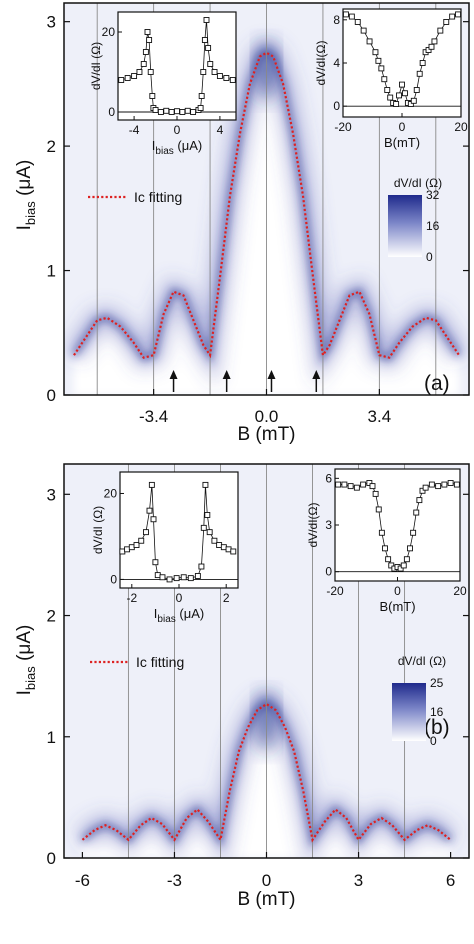 Image resolution: width=474 pixels, height=944 pixels. Describe the element at coordinates (164, 151) in the screenshot. I see `inset-x-label-sub: bias` at that location.